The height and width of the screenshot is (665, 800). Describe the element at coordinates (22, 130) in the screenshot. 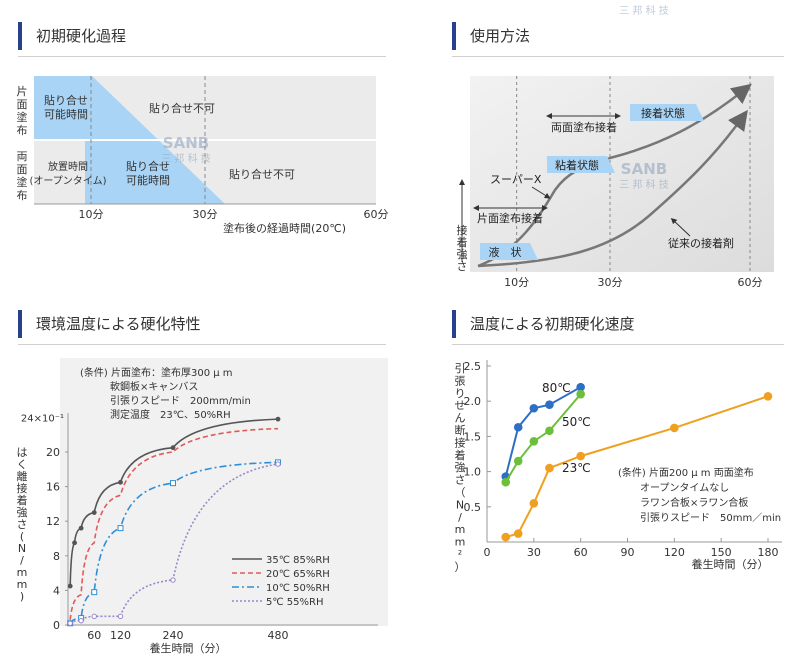

I see `svg-text: 布` at that location.